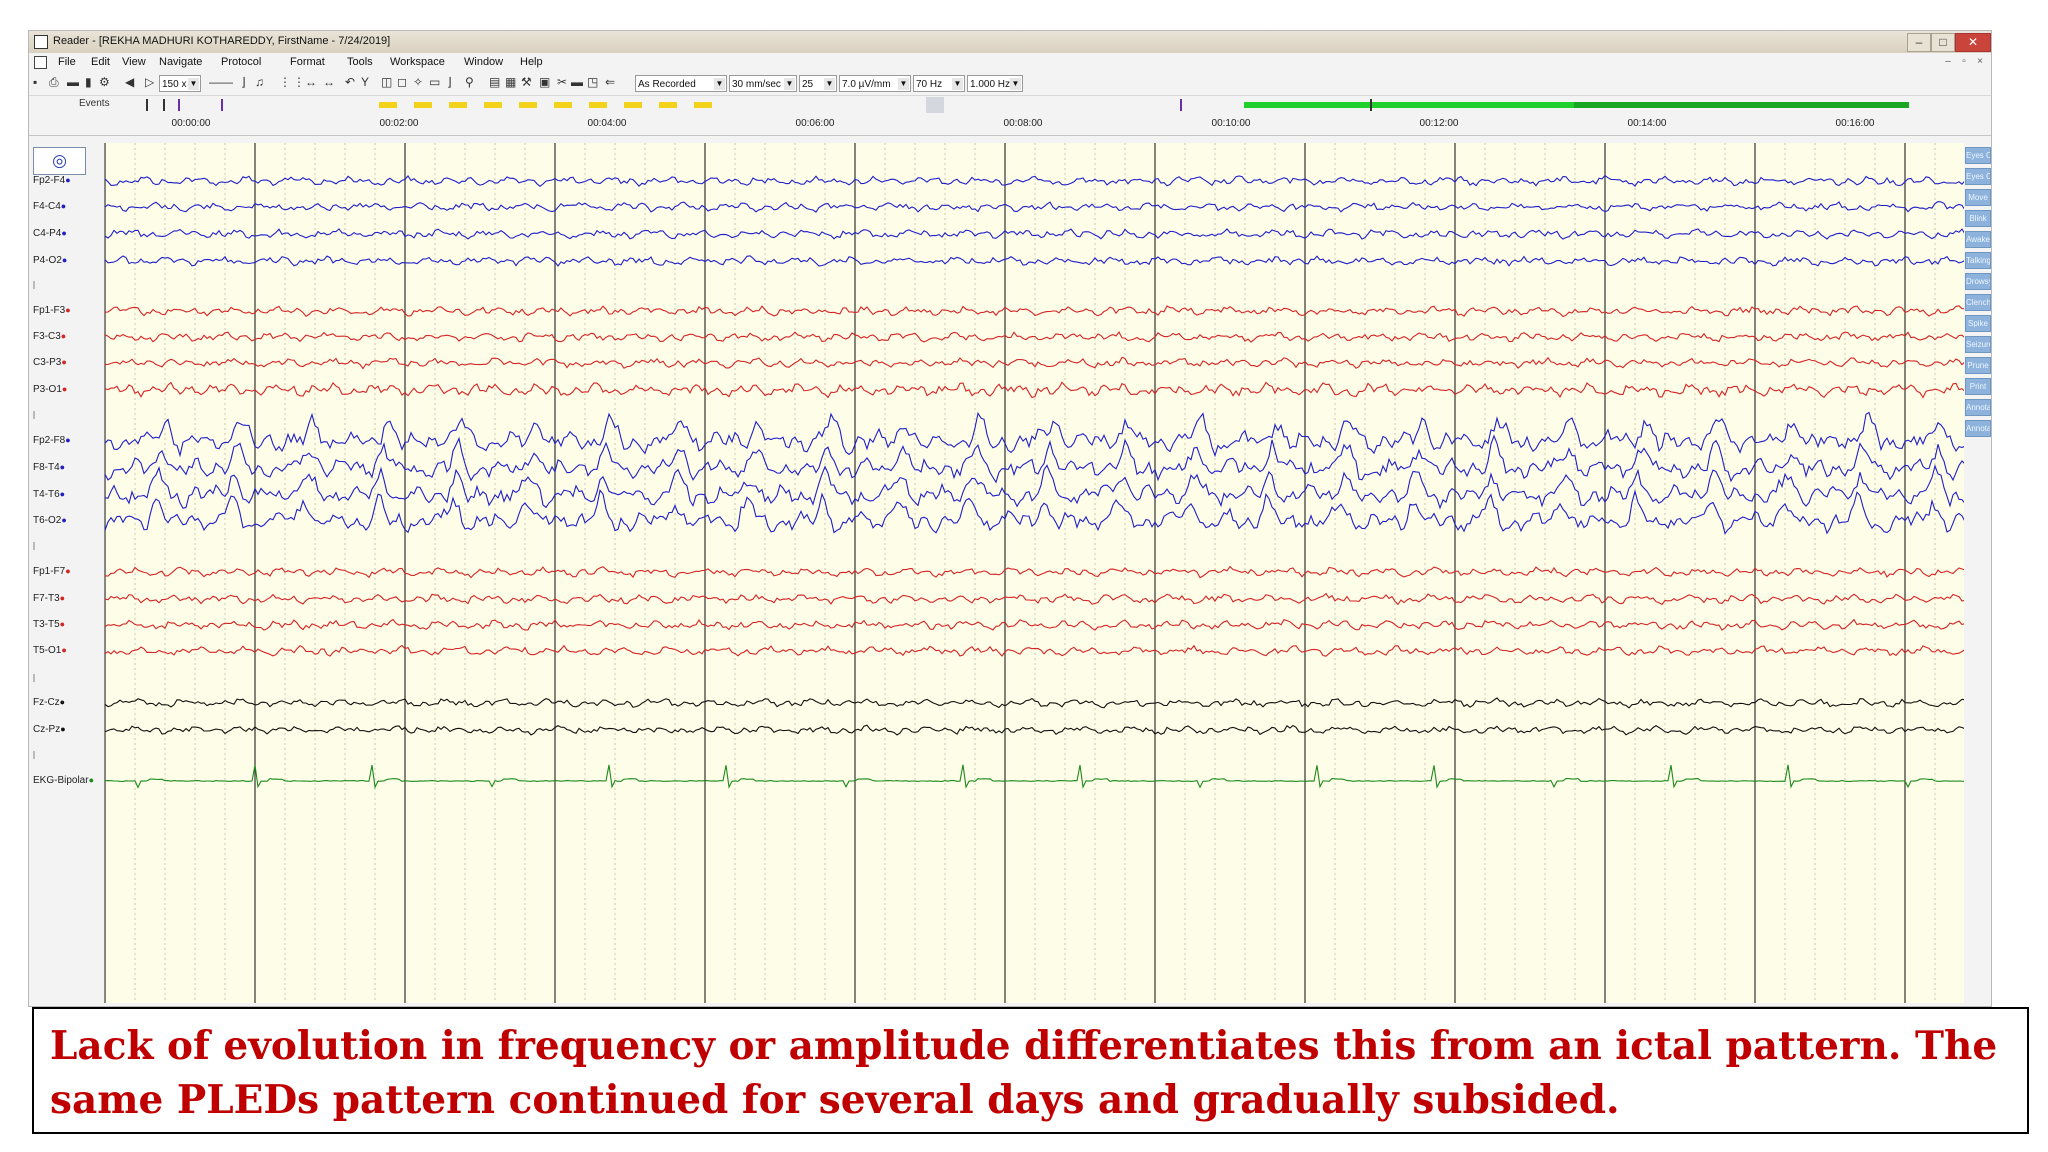 This screenshot has width=2048, height=1152. What do you see at coordinates (593, 82) in the screenshot?
I see `export-icon: ◳` at bounding box center [593, 82].